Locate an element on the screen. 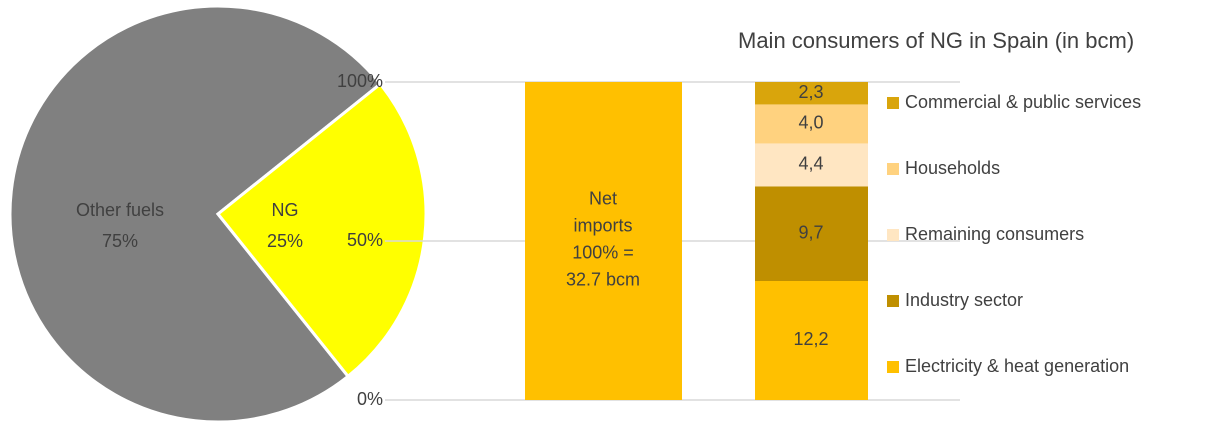  segment-label: 9,7 is located at coordinates (810, 232).